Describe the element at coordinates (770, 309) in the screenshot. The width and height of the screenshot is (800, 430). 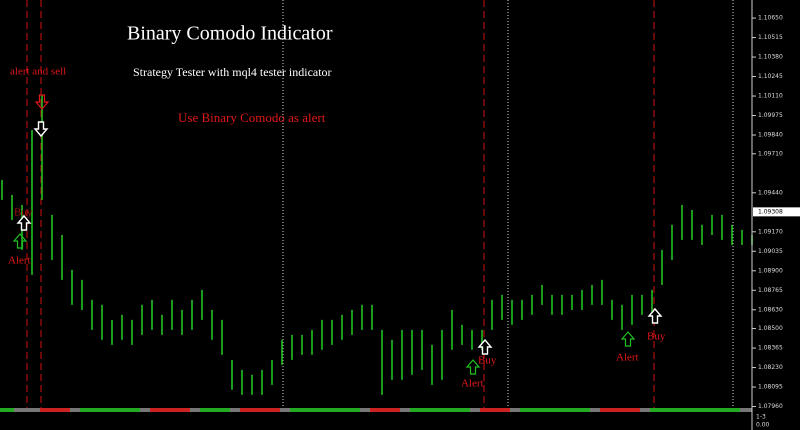
I see `y-tick-label: 1.08630` at that location.